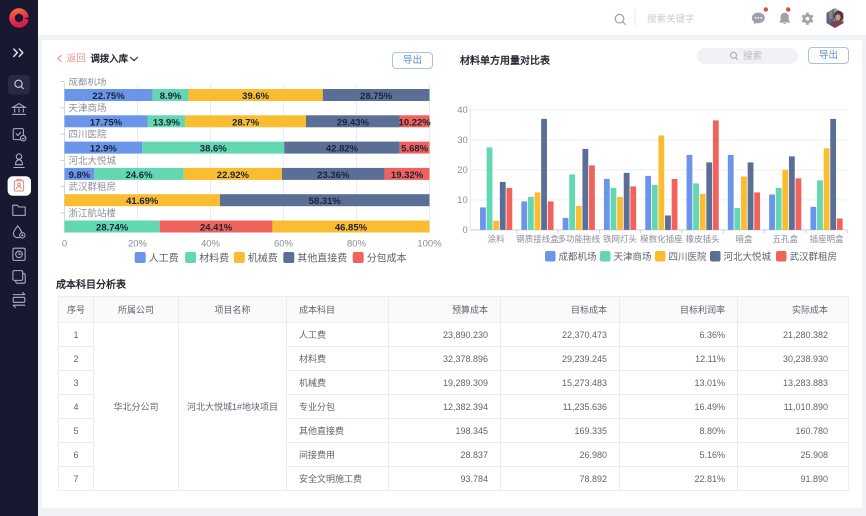  What do you see at coordinates (376, 96) in the screenshot?
I see `svg-text: 28.75%` at bounding box center [376, 96].